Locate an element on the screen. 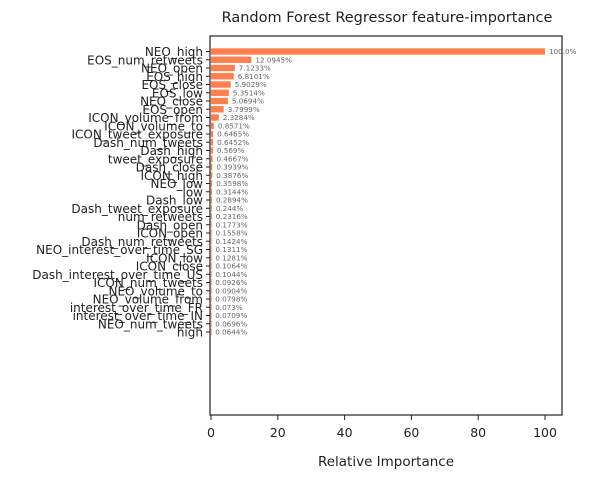  y-tick-label: NEO_interest_over_time_SG is located at coordinates (119, 250).